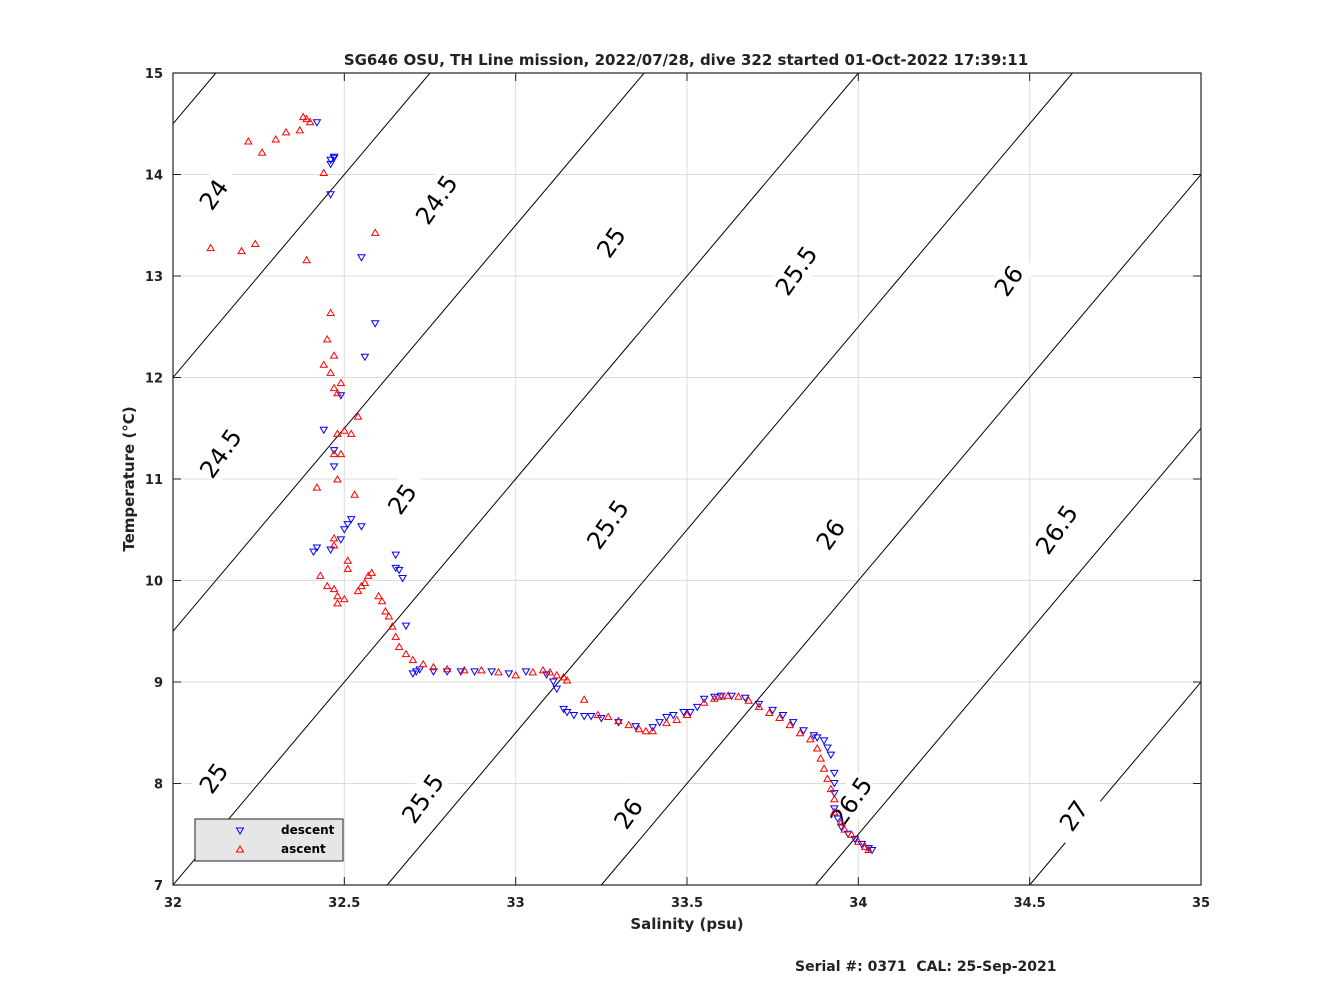 Image resolution: width=1328 pixels, height=996 pixels. What do you see at coordinates (269, 840) in the screenshot?
I see `legend-box` at bounding box center [269, 840].